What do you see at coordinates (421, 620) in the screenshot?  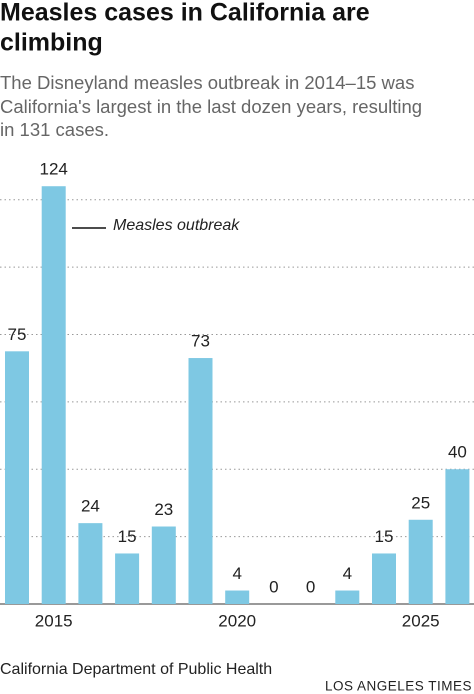 I see `x-tick-label: 2025` at bounding box center [421, 620].